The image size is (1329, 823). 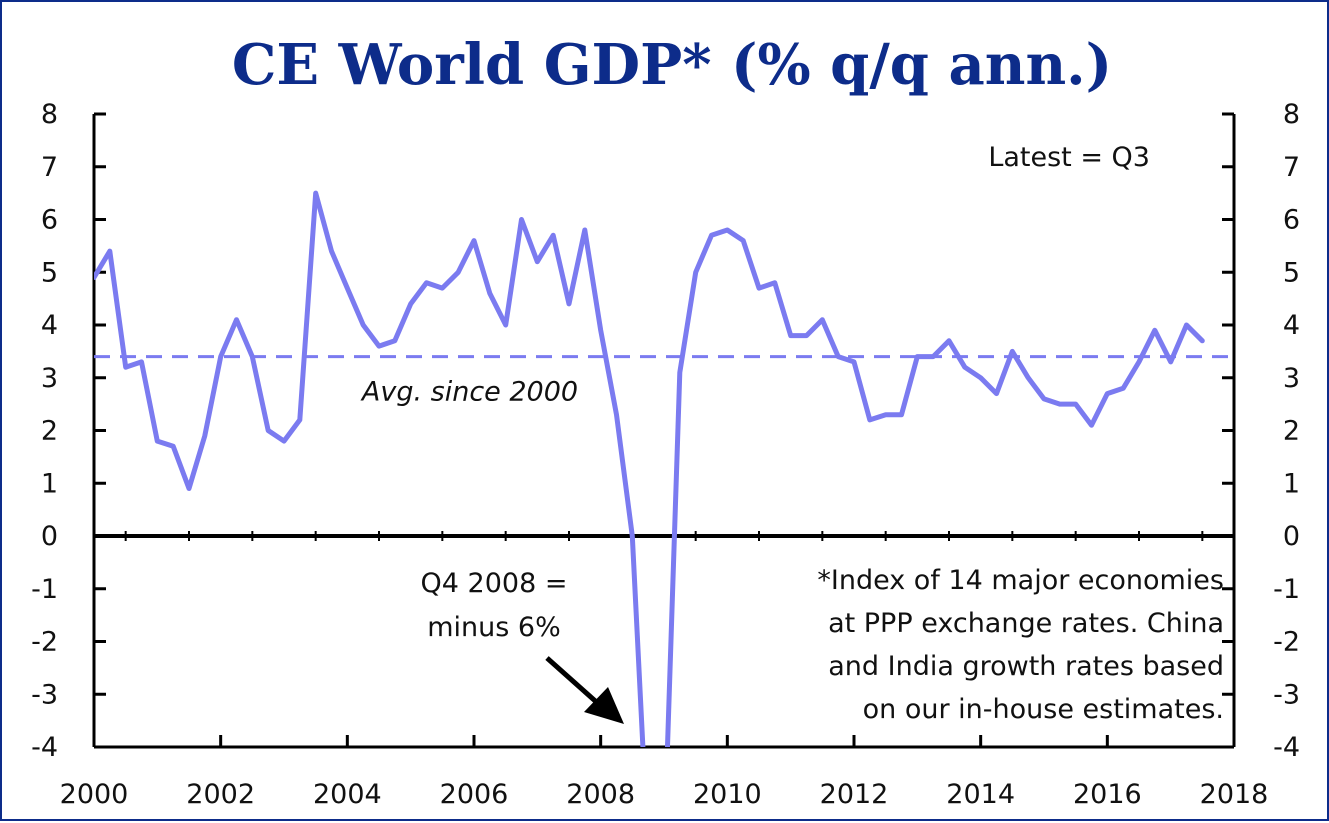 What do you see at coordinates (49, 483) in the screenshot?
I see `y-tick-label-left: 1` at bounding box center [49, 483].